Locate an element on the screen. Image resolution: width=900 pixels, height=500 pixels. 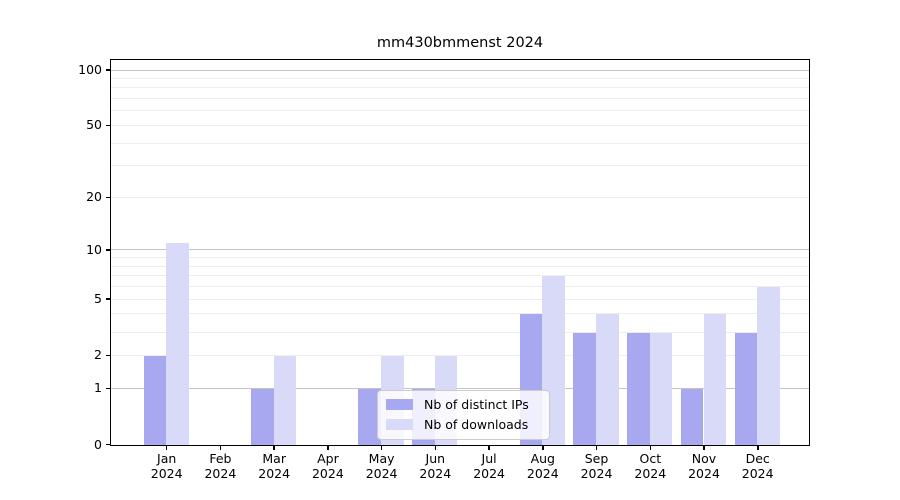
legend-label-distinct-ips: Nb of distinct IPs is located at coordinates (476, 404).